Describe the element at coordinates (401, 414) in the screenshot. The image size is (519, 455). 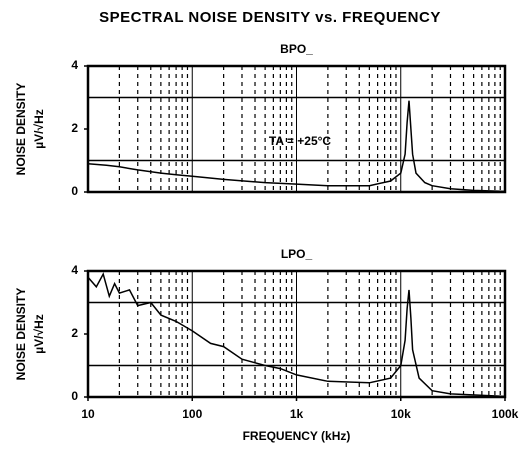
I see `x-tick-label: 10k` at that location.